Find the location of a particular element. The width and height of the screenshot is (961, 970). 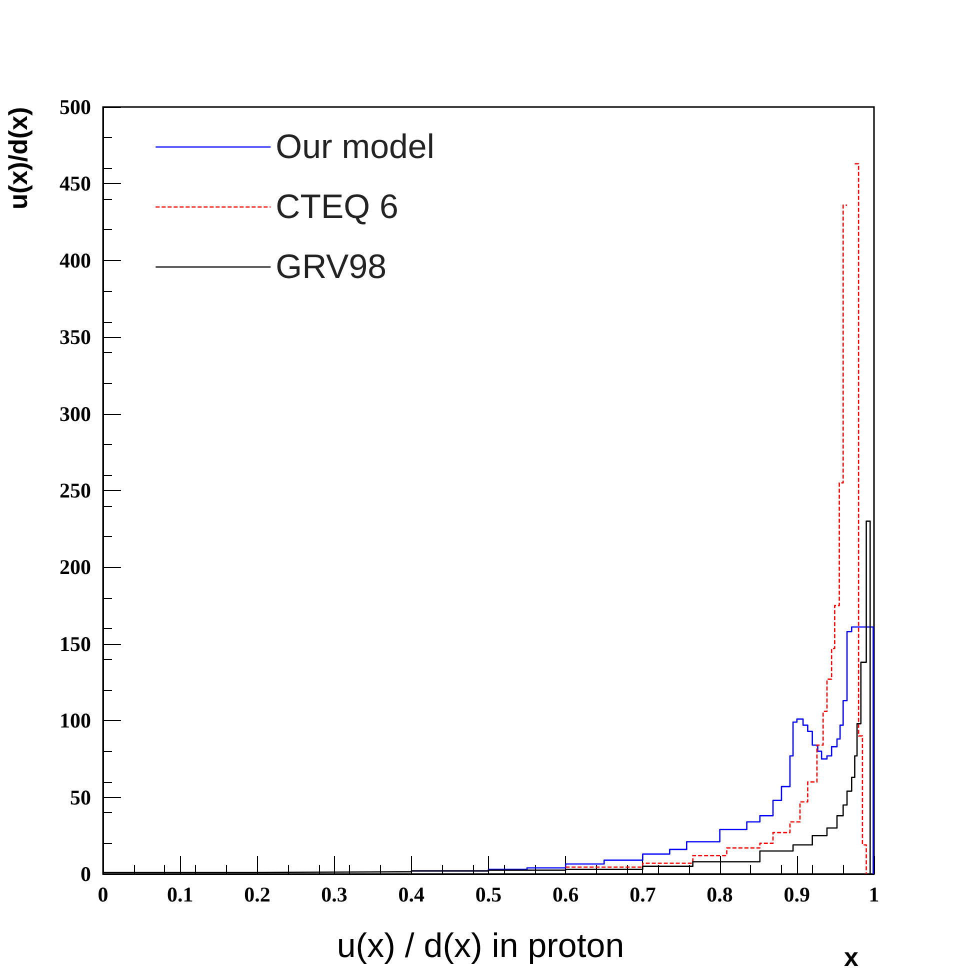

y-tick-label: 250 is located at coordinates (75, 490).